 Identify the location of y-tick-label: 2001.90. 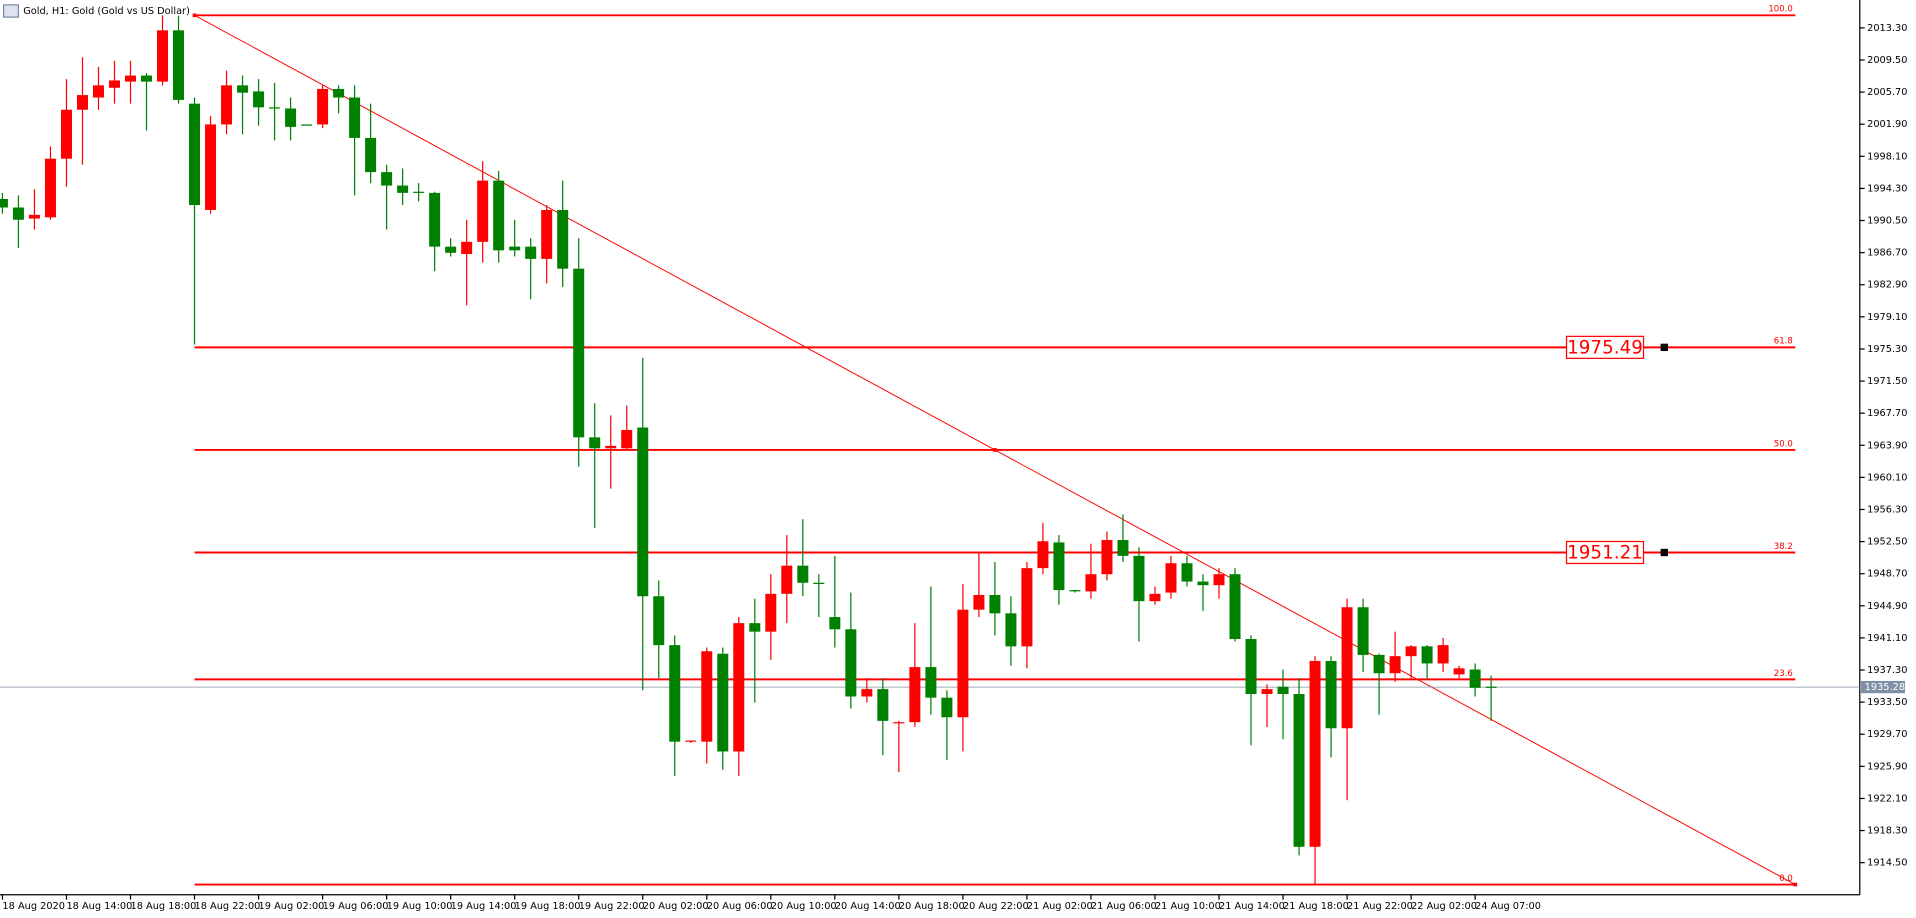
(1887, 124).